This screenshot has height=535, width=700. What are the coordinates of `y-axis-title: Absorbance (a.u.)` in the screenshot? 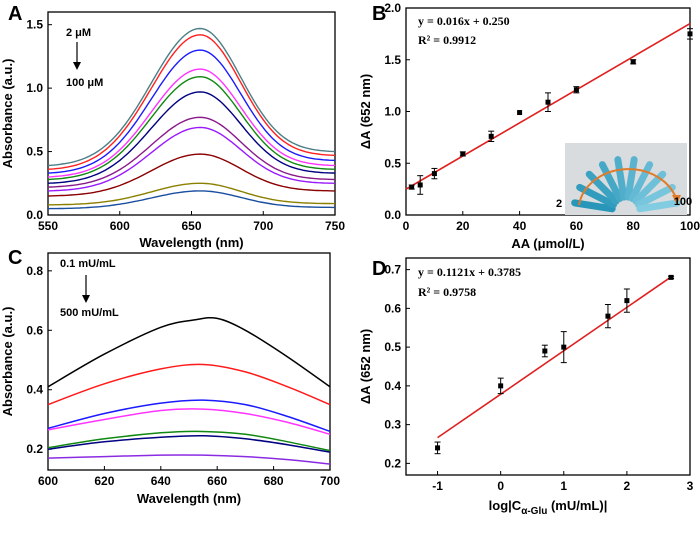 It's located at (7, 362).